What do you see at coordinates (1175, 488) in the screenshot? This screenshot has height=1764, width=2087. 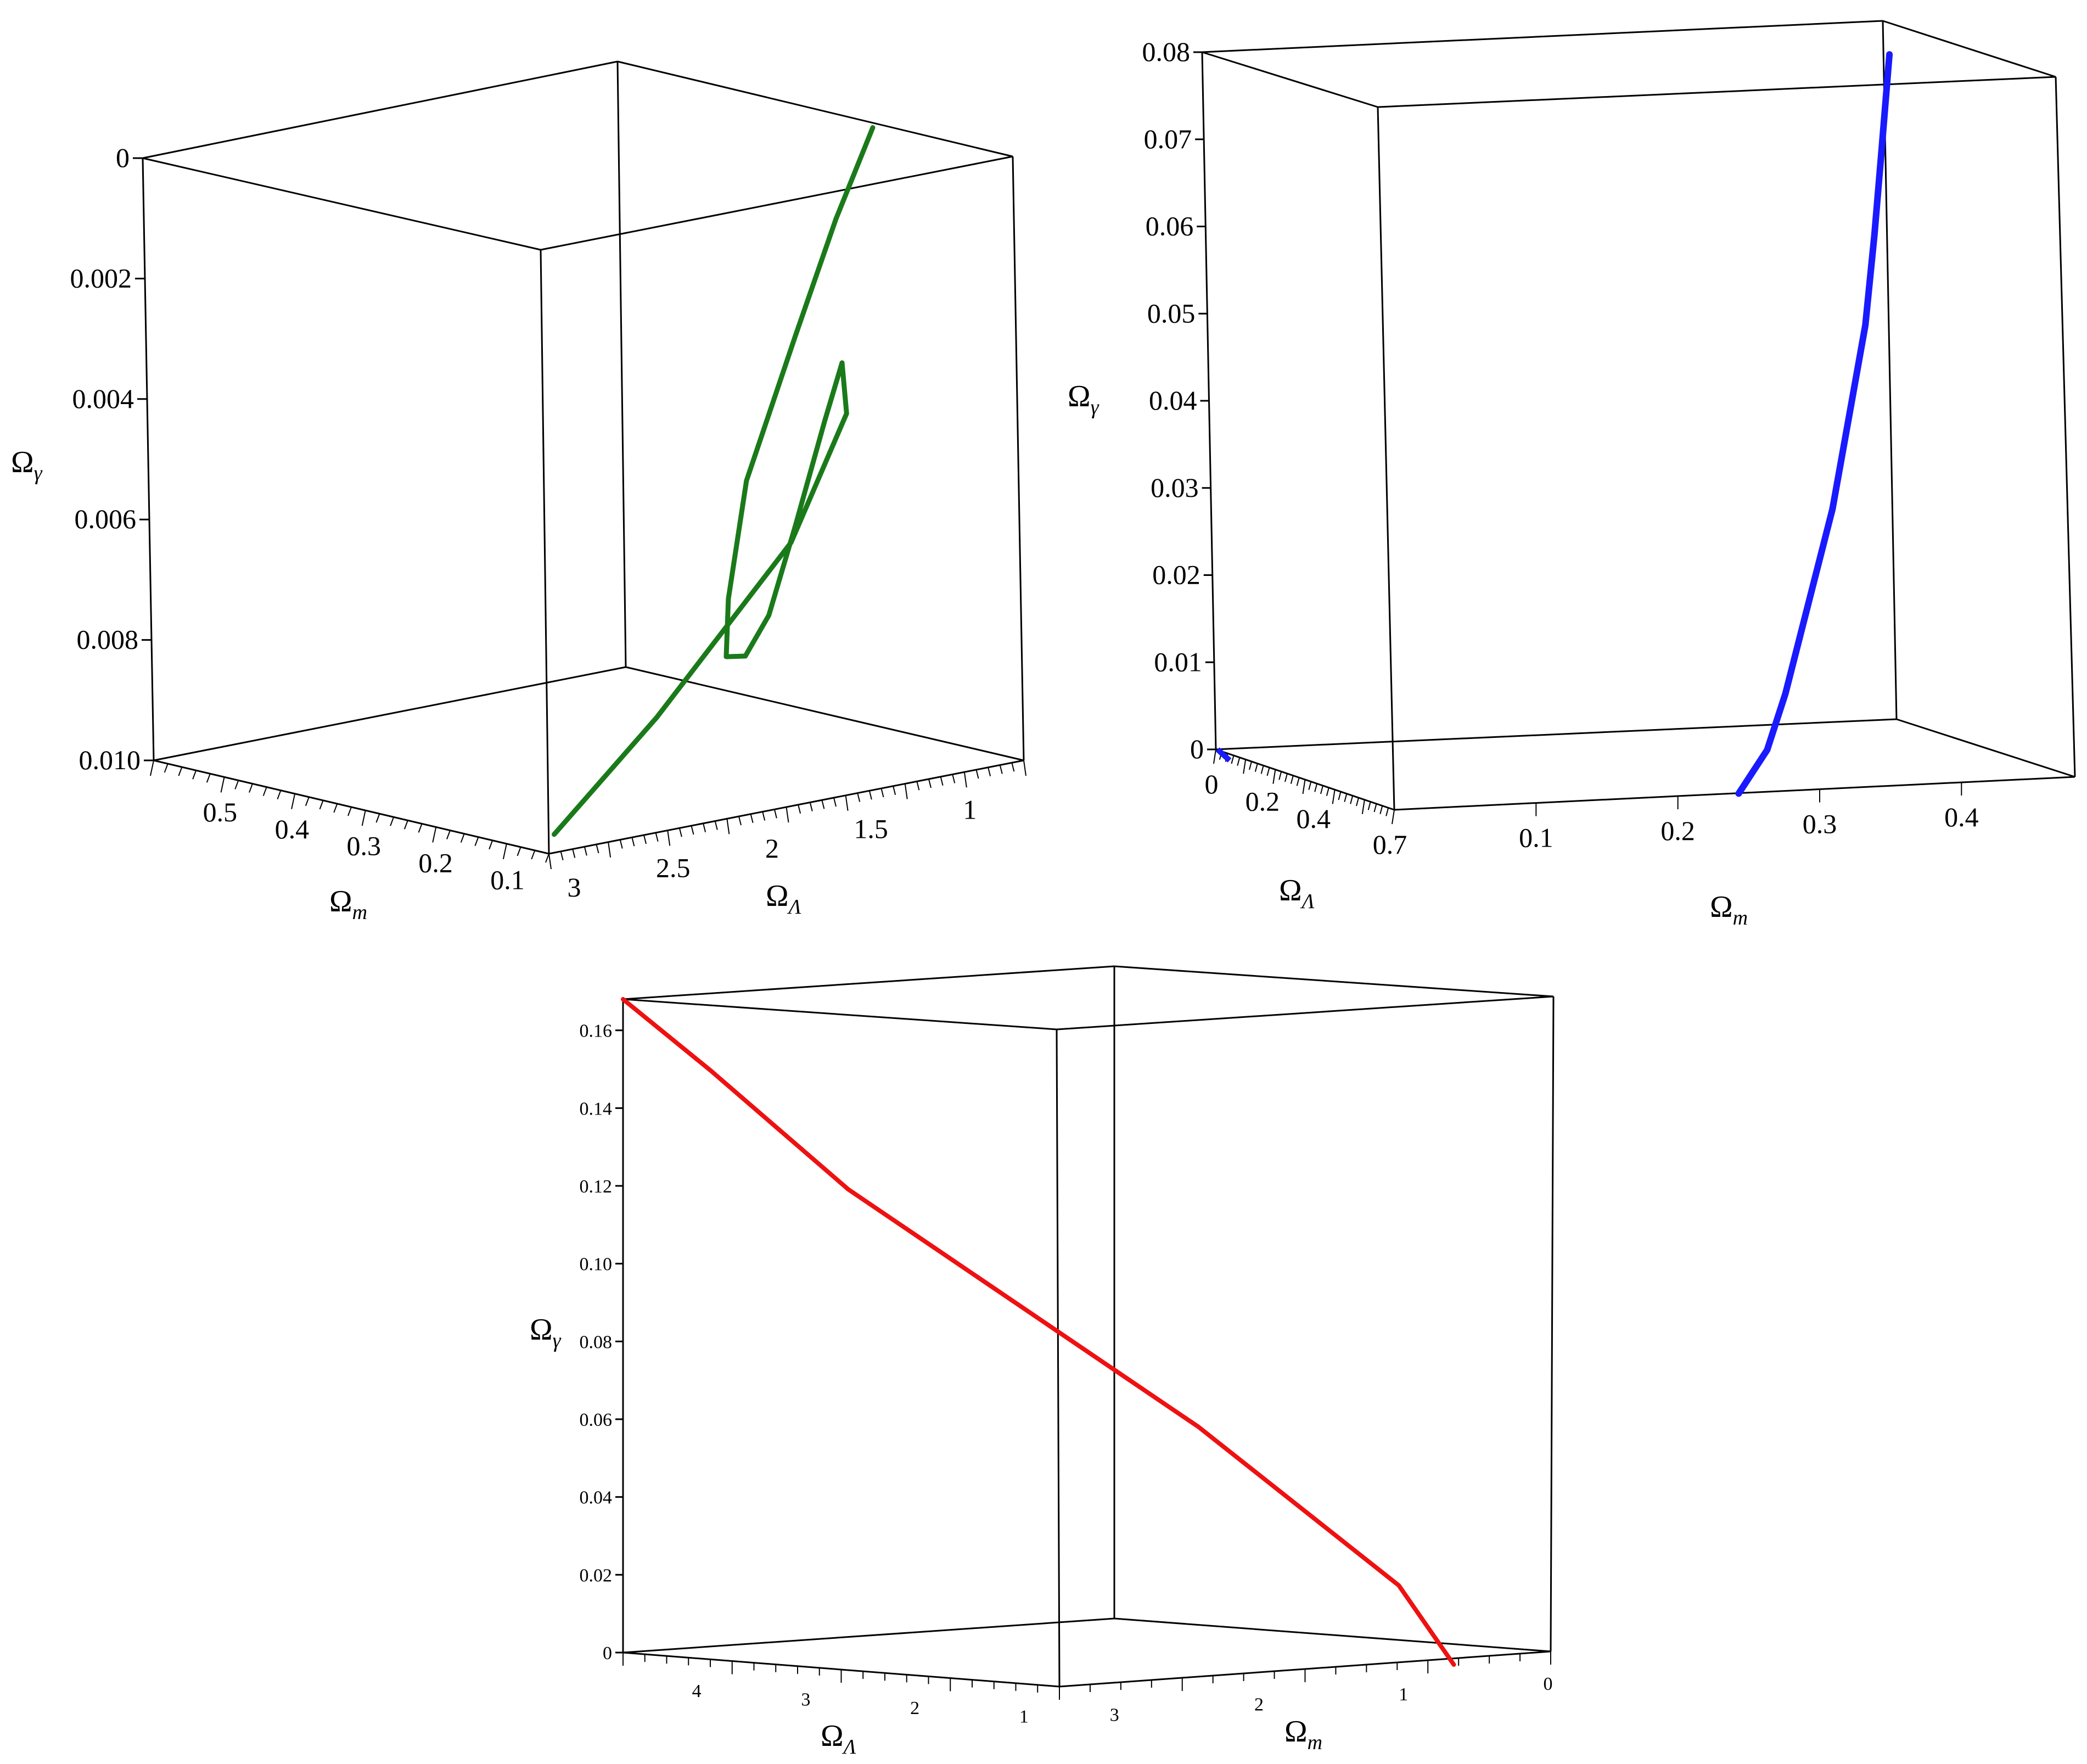 I see `gamma-tick-label: 0.03` at bounding box center [1175, 488].